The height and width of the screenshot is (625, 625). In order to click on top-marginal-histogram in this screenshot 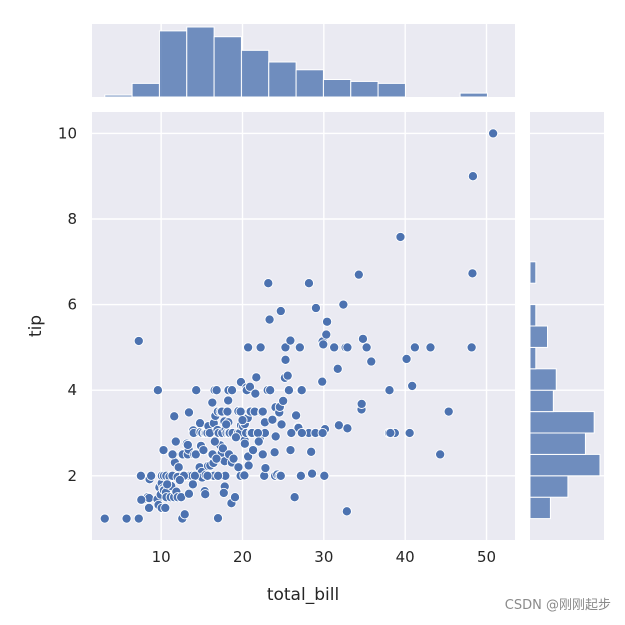, I will do `click(296, 62)`.